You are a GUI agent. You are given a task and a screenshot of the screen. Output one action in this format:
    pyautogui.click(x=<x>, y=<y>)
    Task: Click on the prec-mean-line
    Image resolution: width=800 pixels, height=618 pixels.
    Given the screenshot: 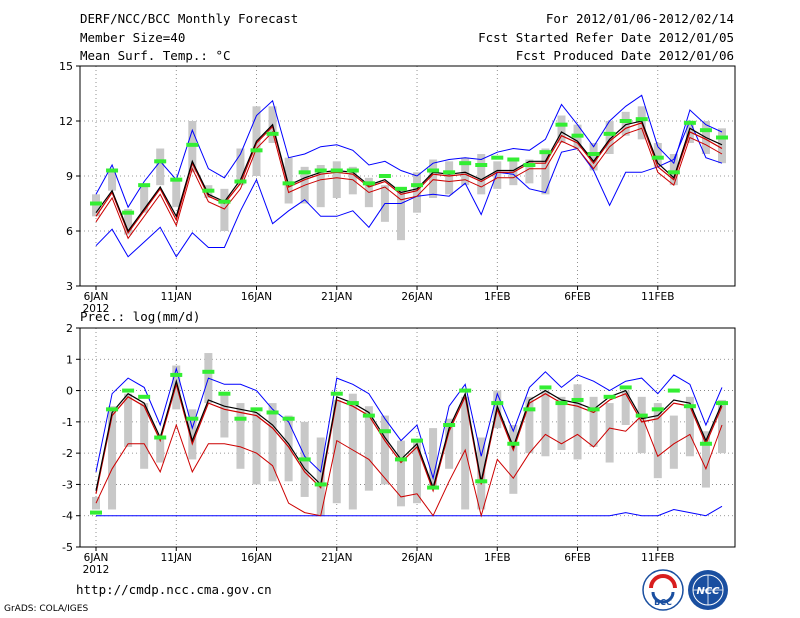 What is the action you would take?
    pyautogui.click(x=409, y=434)
    